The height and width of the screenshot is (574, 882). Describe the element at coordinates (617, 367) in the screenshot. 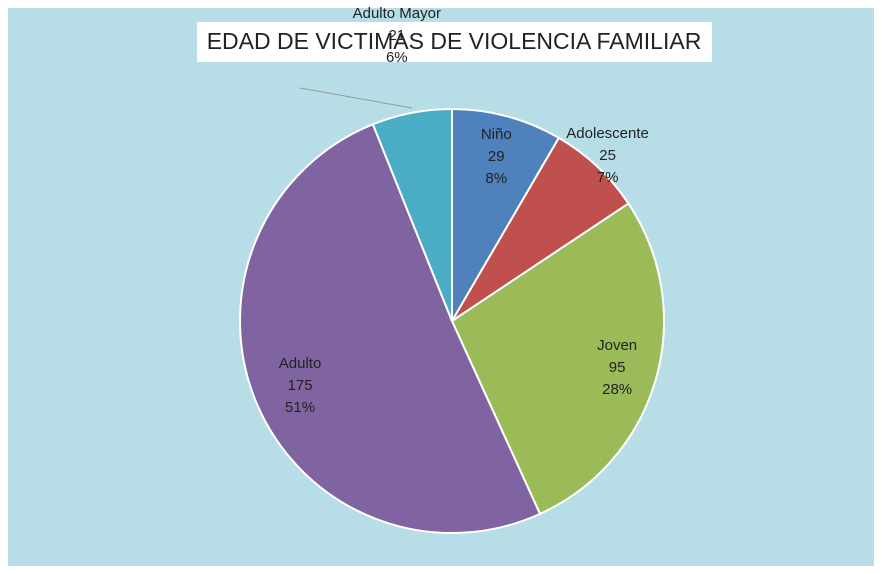

I see `slice-value-label: 95` at that location.